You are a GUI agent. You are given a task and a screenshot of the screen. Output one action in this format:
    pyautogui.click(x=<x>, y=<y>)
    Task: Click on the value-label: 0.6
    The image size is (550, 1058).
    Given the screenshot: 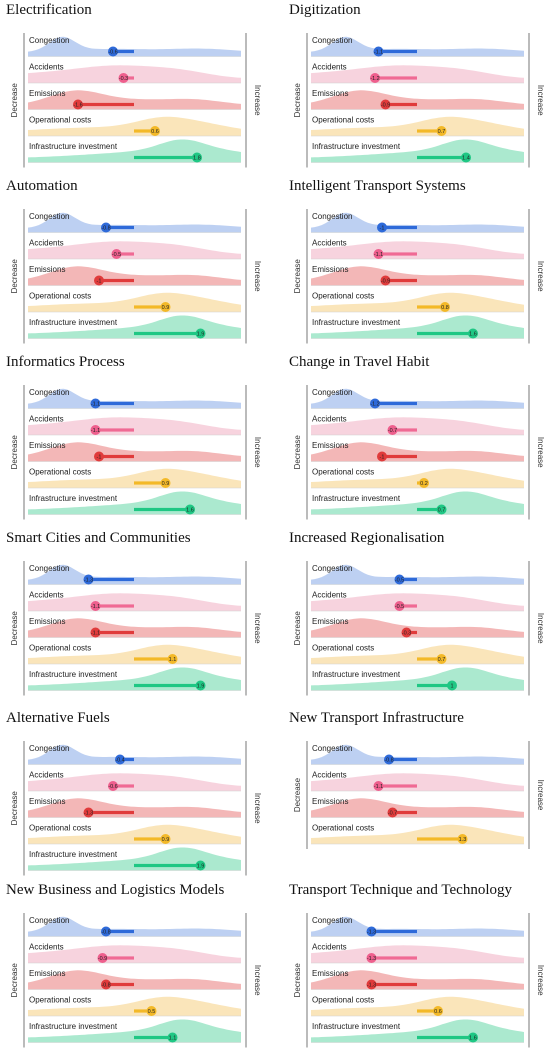 What is the action you would take?
    pyautogui.click(x=438, y=1012)
    